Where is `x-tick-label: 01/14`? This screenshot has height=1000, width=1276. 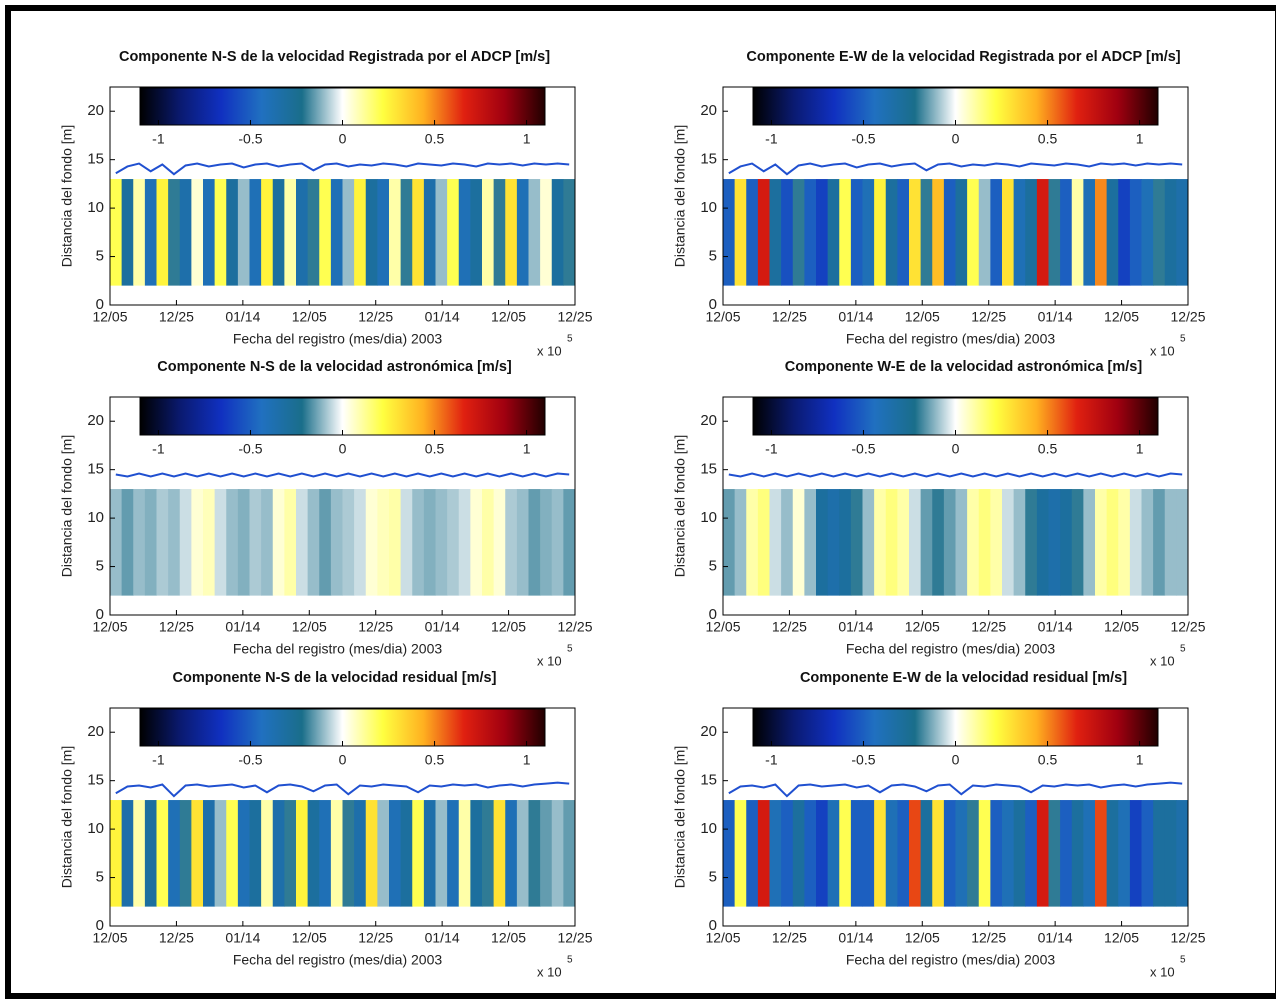 x-tick-label: 01/14 is located at coordinates (442, 317).